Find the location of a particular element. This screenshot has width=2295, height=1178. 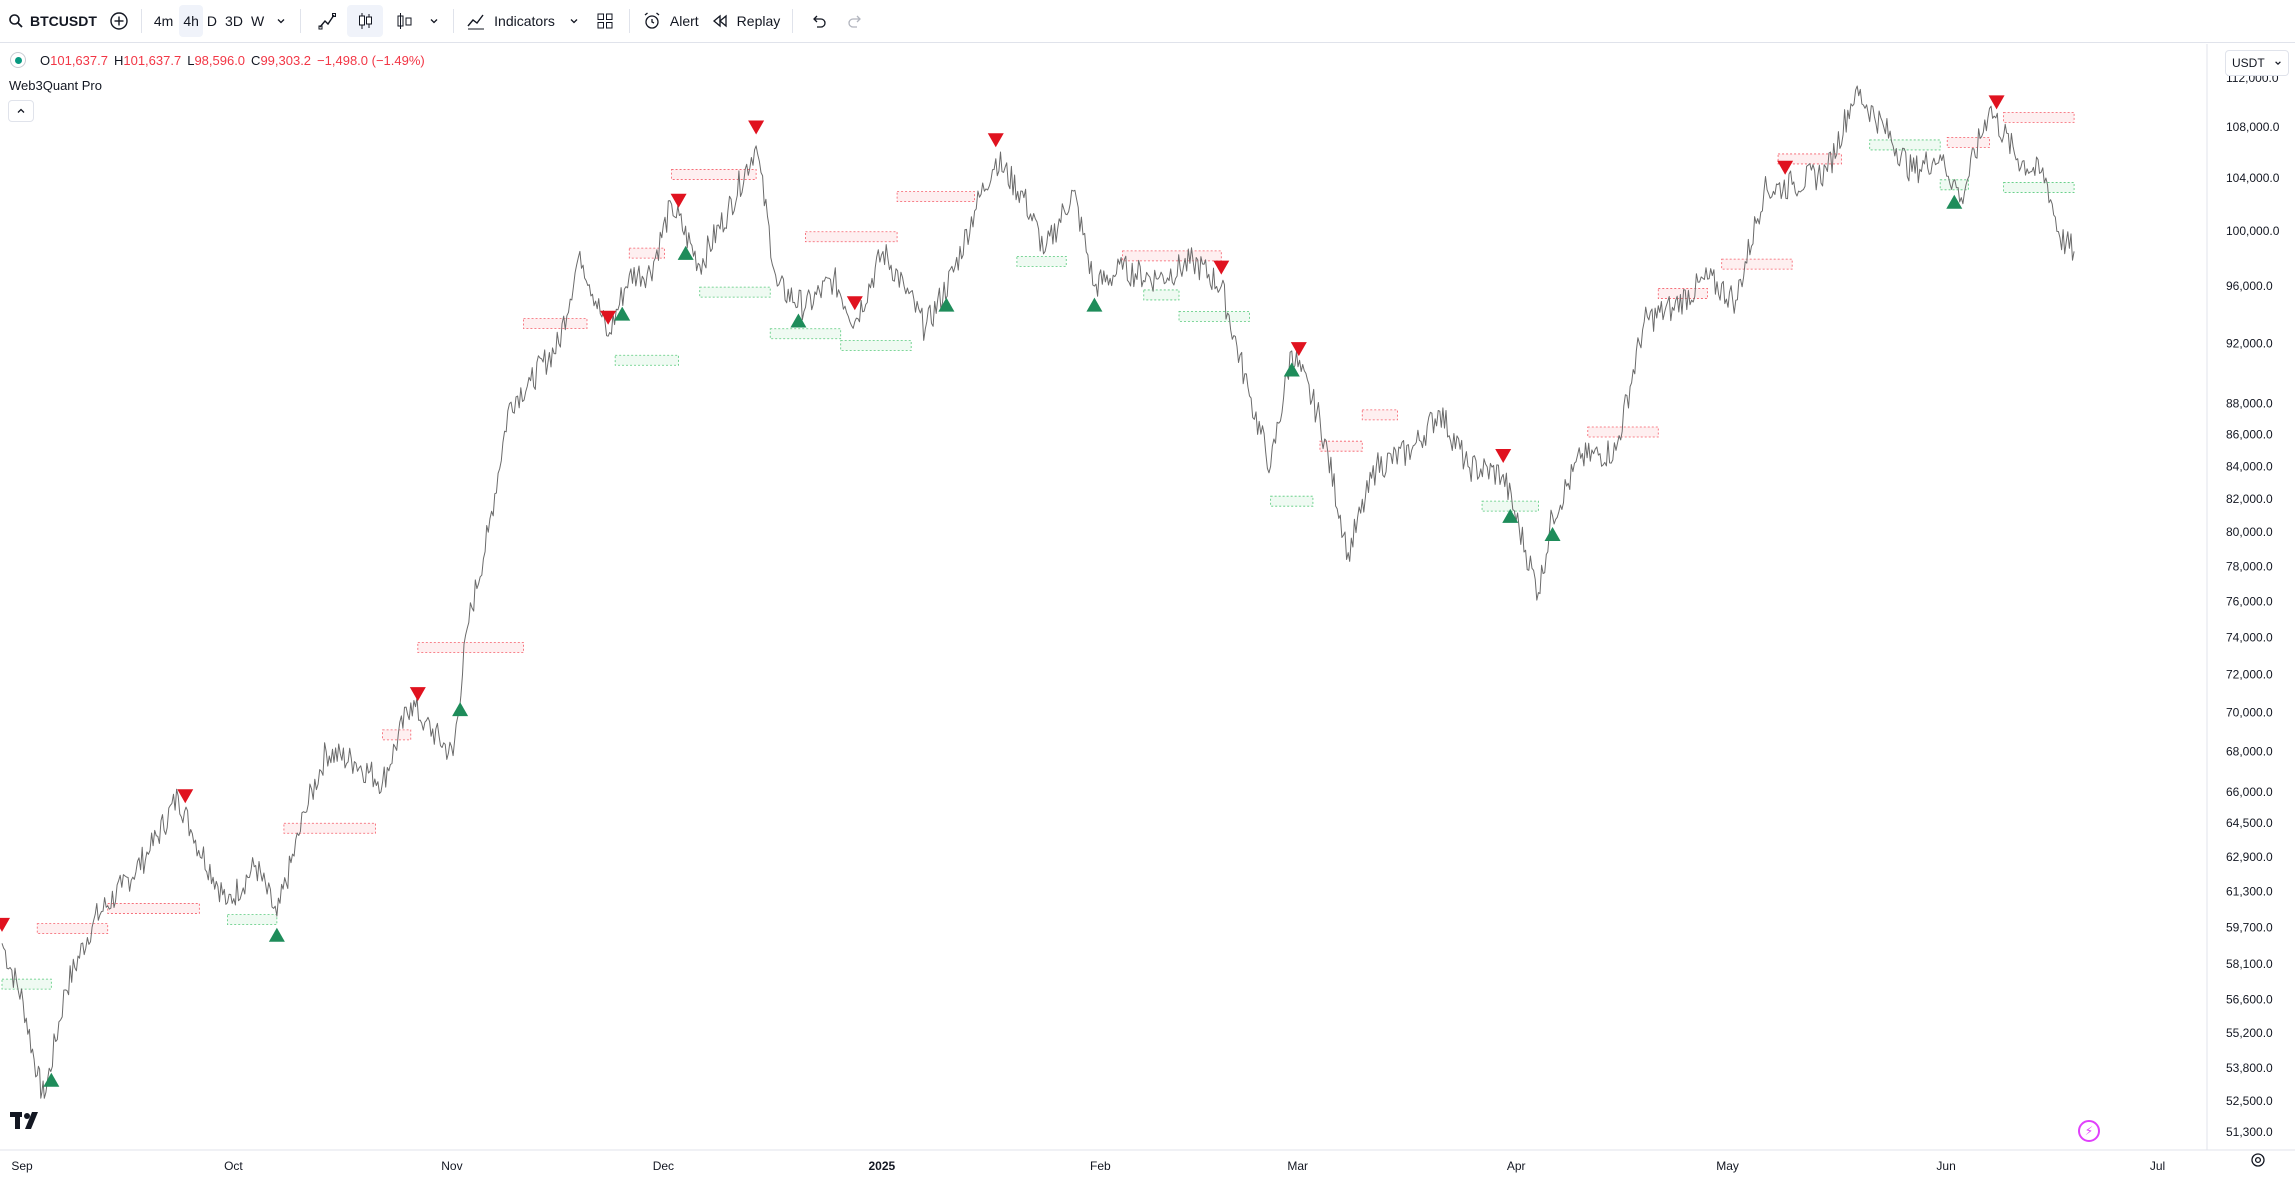

price-tick-label: 96,000.0 is located at coordinates (2249, 286).